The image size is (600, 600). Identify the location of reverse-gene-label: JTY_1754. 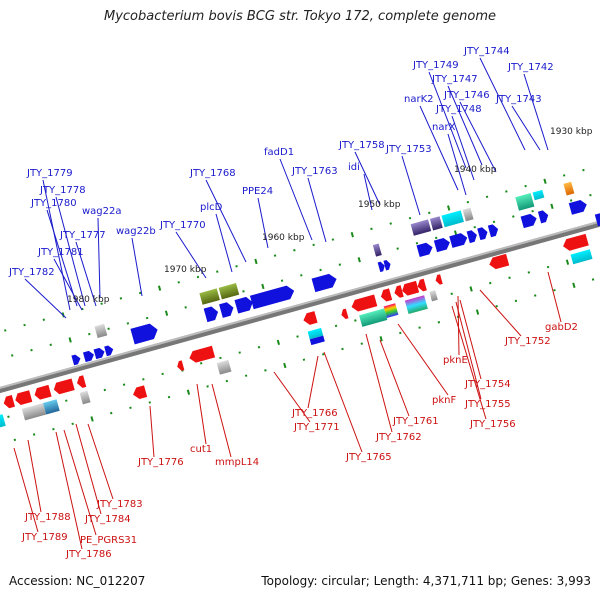
(488, 384).